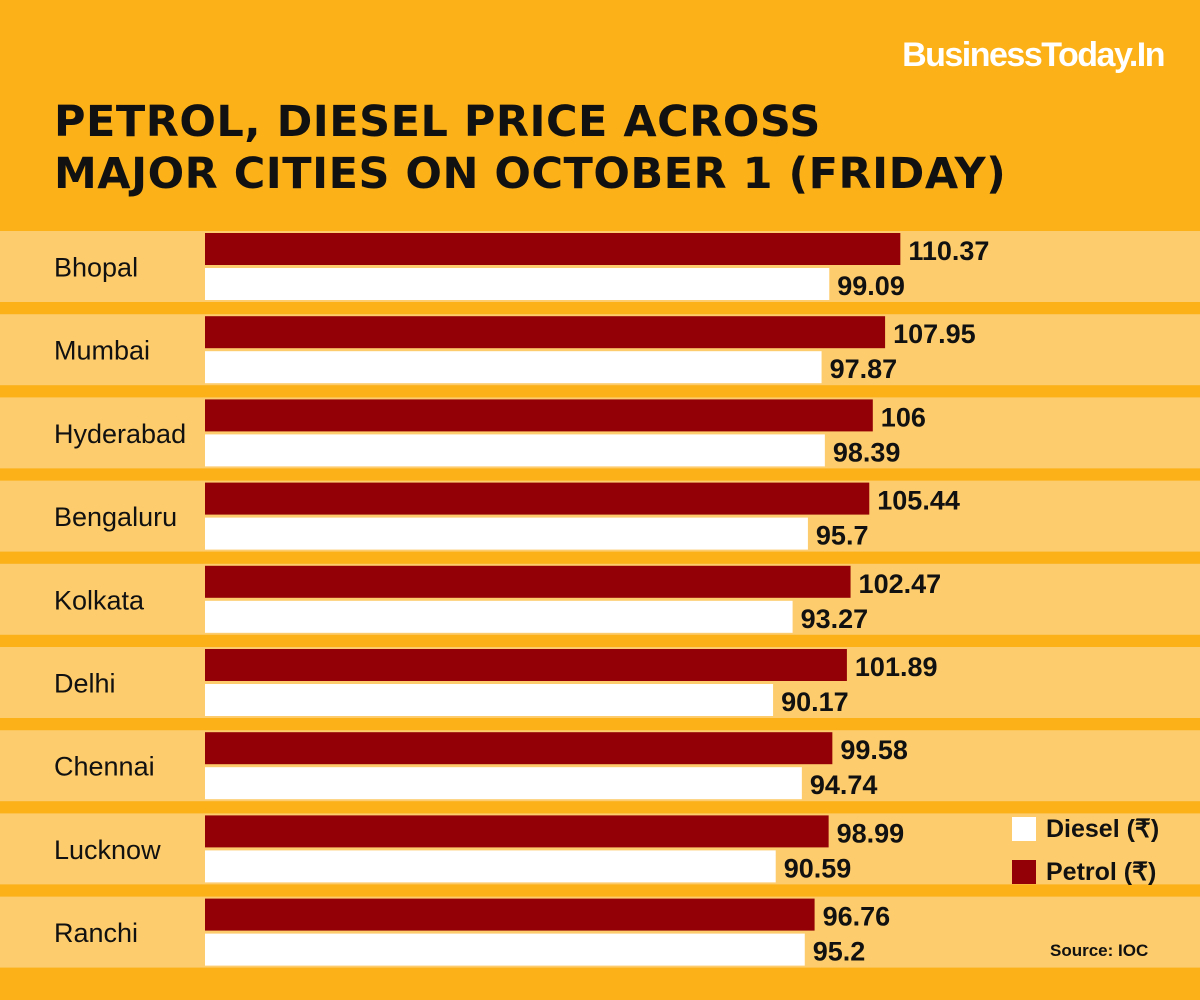 This screenshot has height=1000, width=1200. I want to click on diesel-value-label-delhi: 90.17, so click(815, 702).